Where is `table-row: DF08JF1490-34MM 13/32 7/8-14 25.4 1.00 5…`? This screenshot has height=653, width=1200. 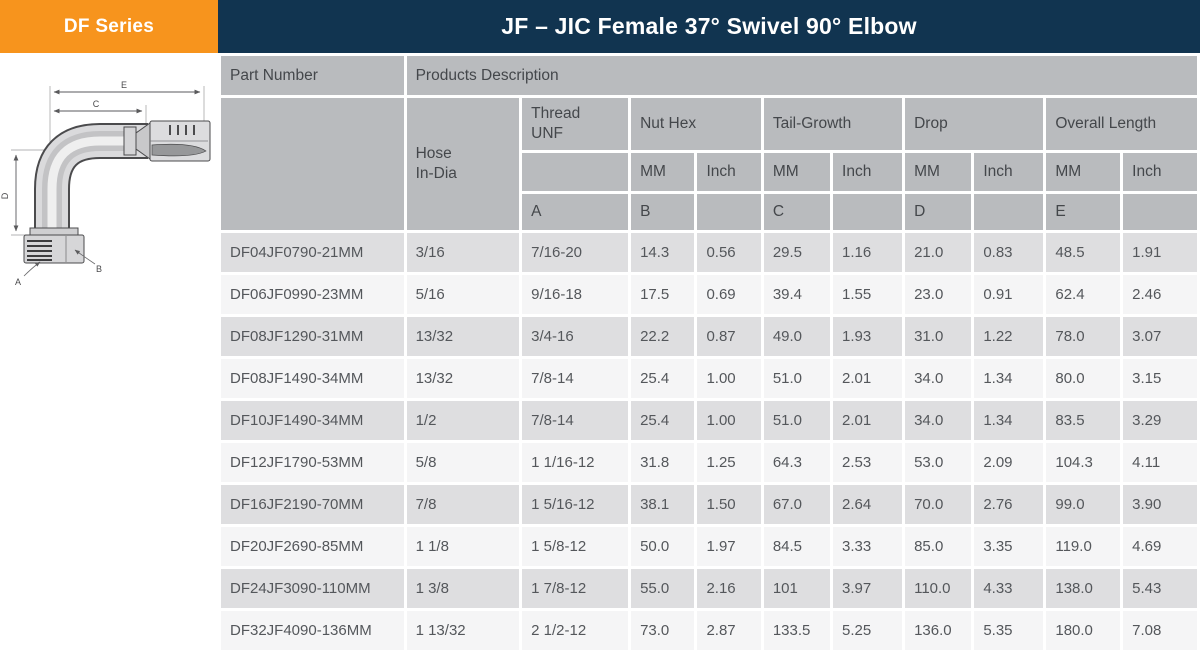 table-row: DF08JF1490-34MM 13/32 7/8-14 25.4 1.00 5… is located at coordinates (709, 378).